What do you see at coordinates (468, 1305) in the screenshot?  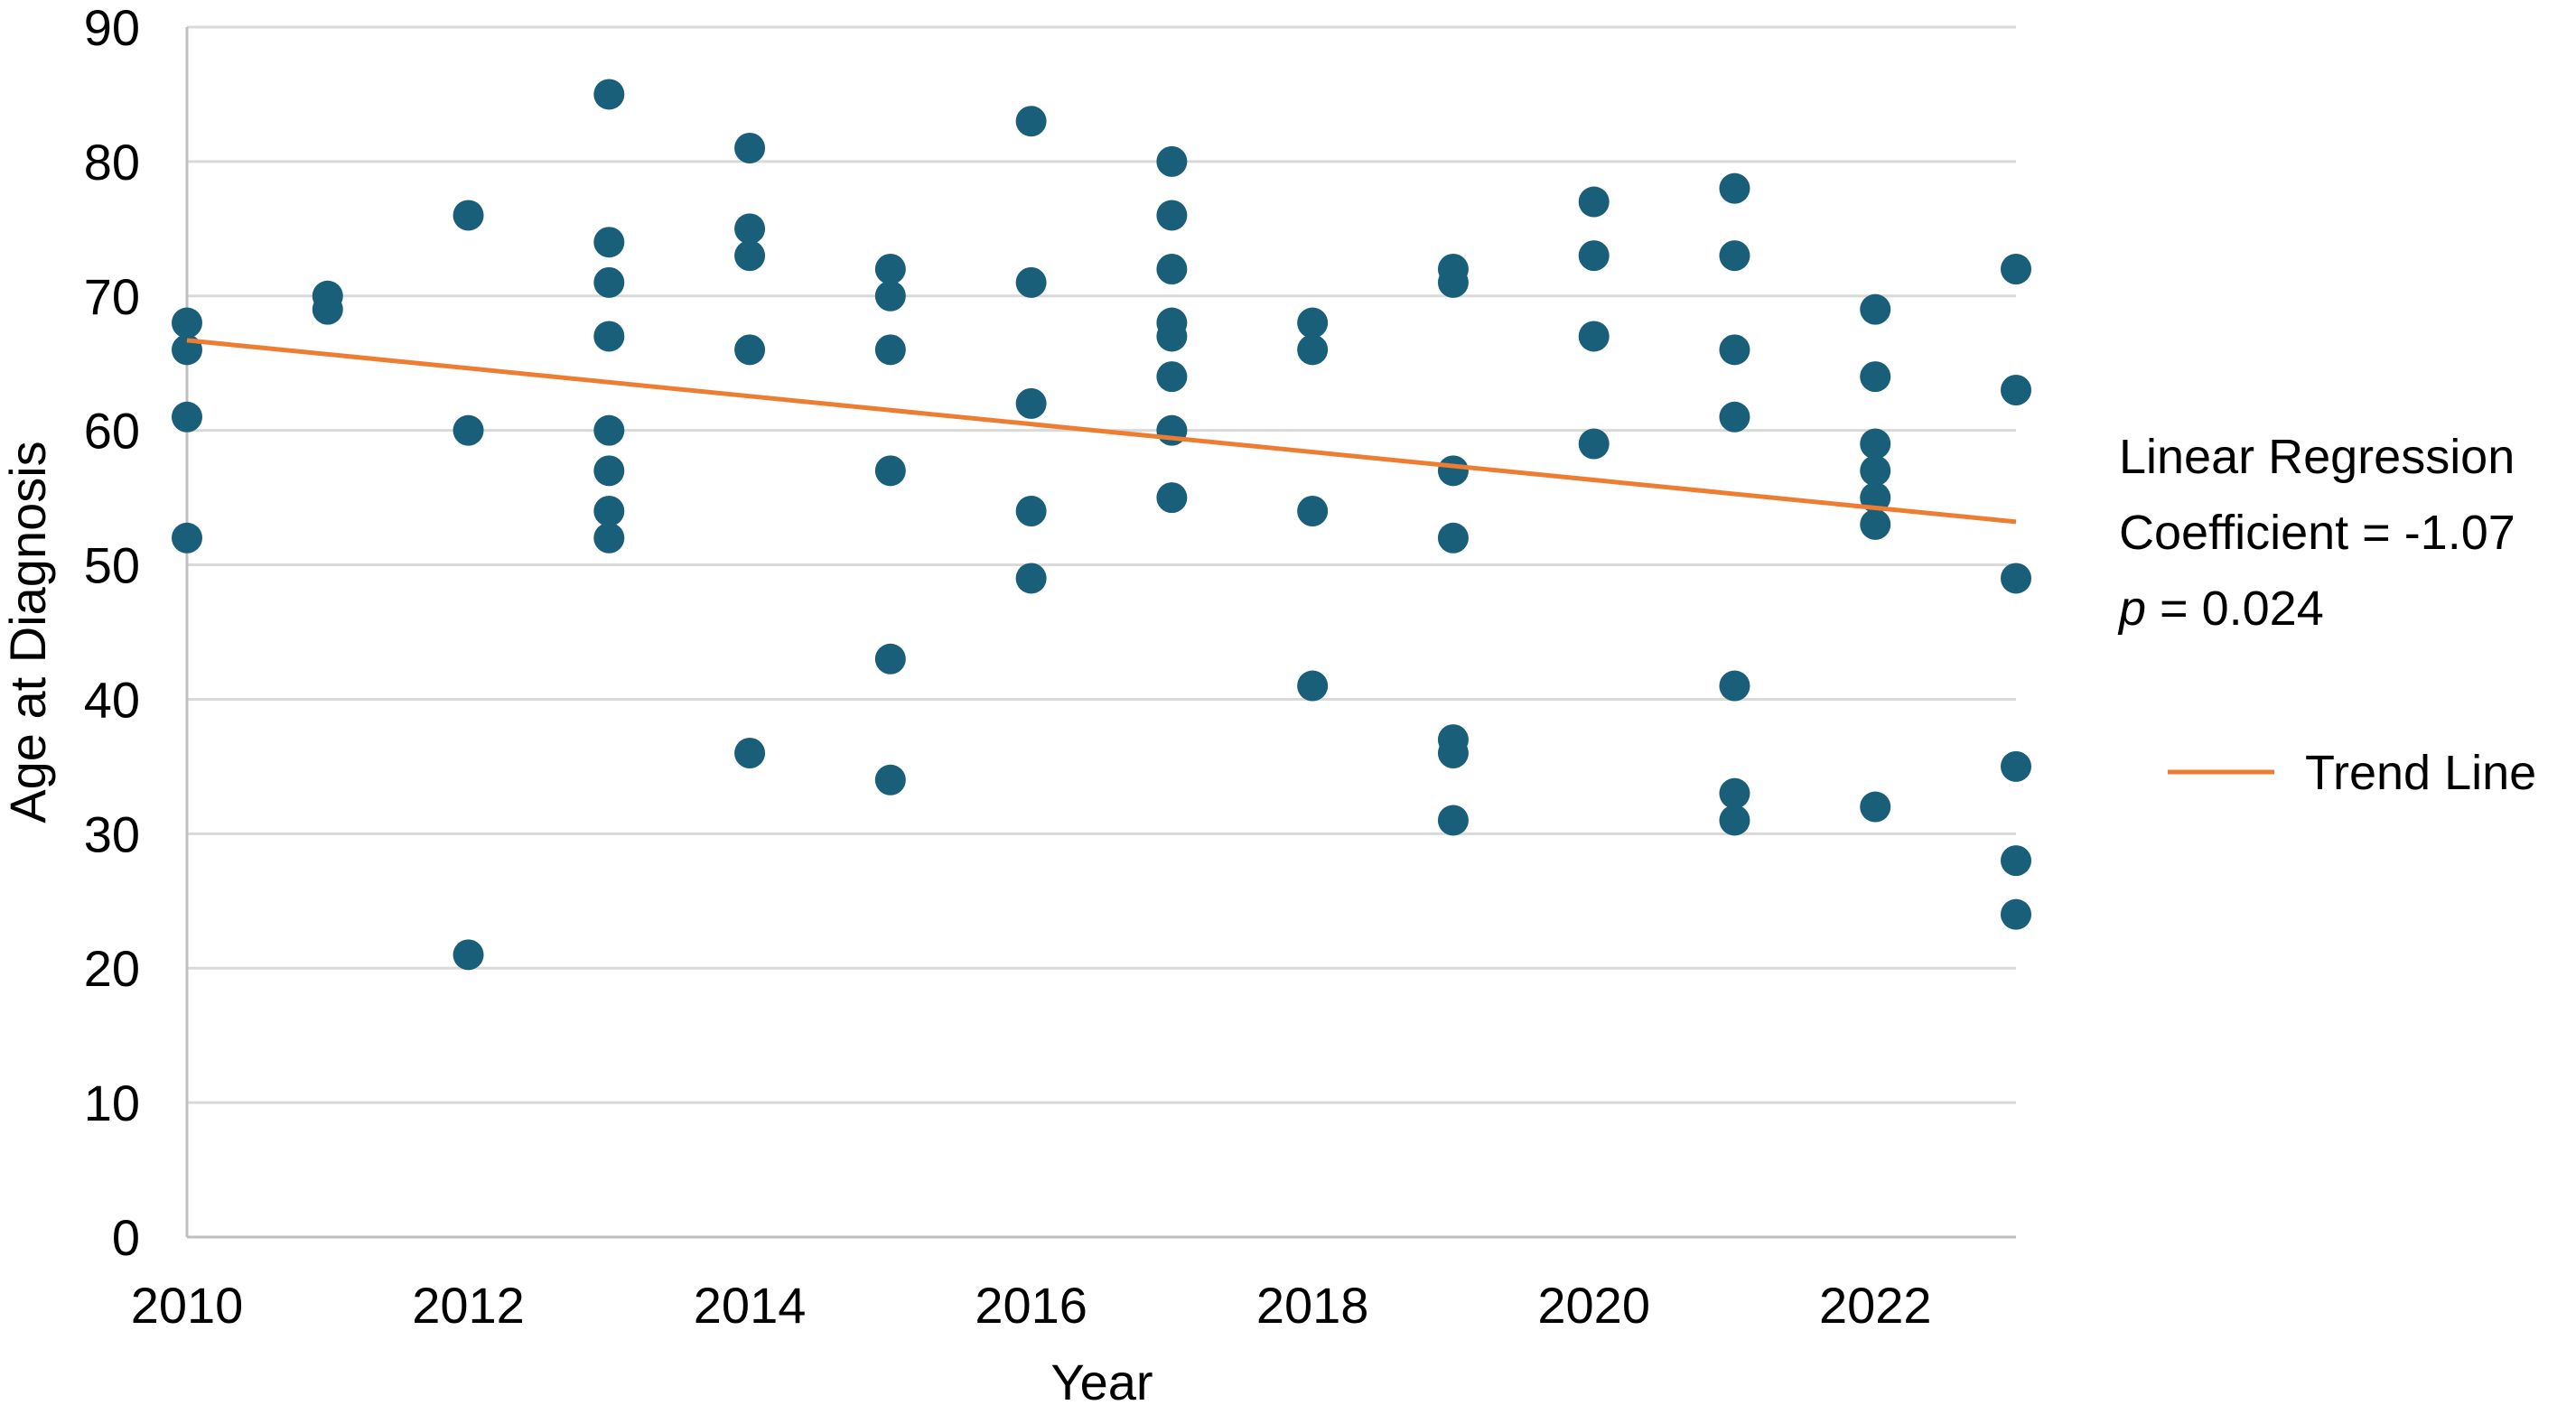 I see `x-tick-label: 2012` at bounding box center [468, 1305].